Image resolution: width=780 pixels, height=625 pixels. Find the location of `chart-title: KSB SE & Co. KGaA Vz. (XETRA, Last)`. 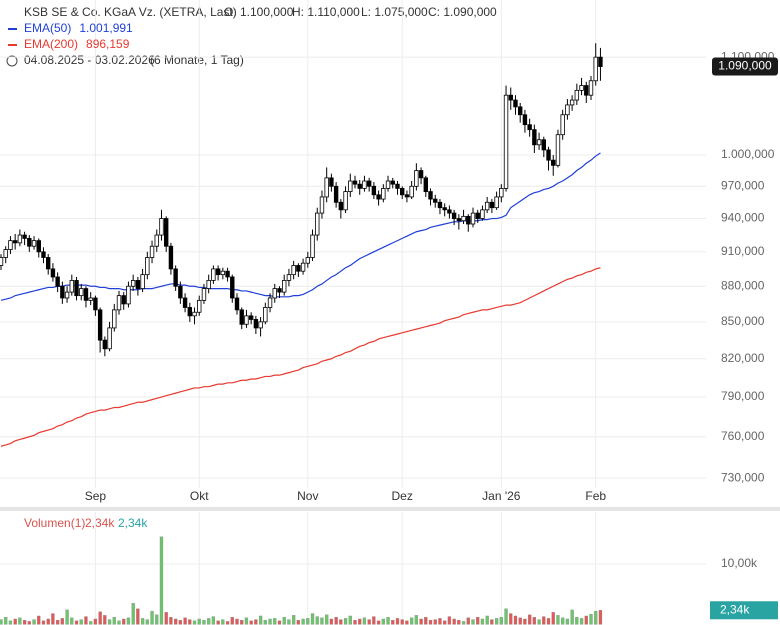

chart-title: KSB SE & Co. KGaA Vz. (XETRA, Last) is located at coordinates (130, 12).